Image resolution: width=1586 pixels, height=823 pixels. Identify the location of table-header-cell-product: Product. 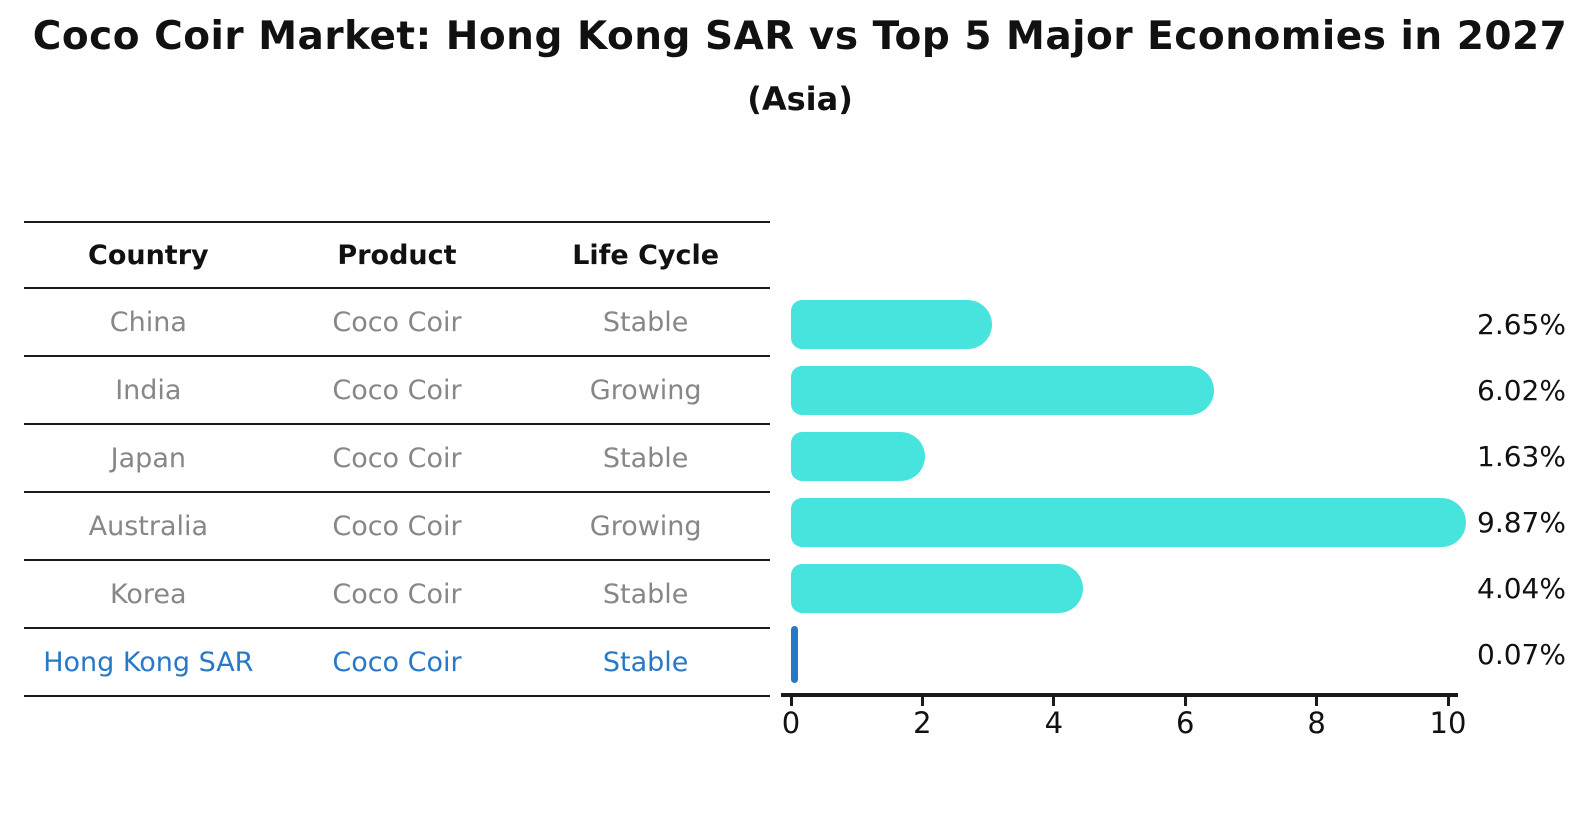
(397, 255).